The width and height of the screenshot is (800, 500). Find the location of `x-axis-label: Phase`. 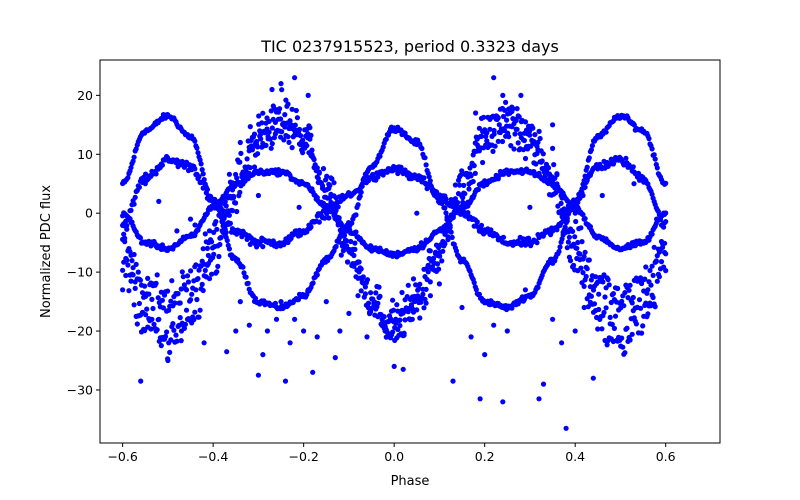

x-axis-label: Phase is located at coordinates (410, 481).